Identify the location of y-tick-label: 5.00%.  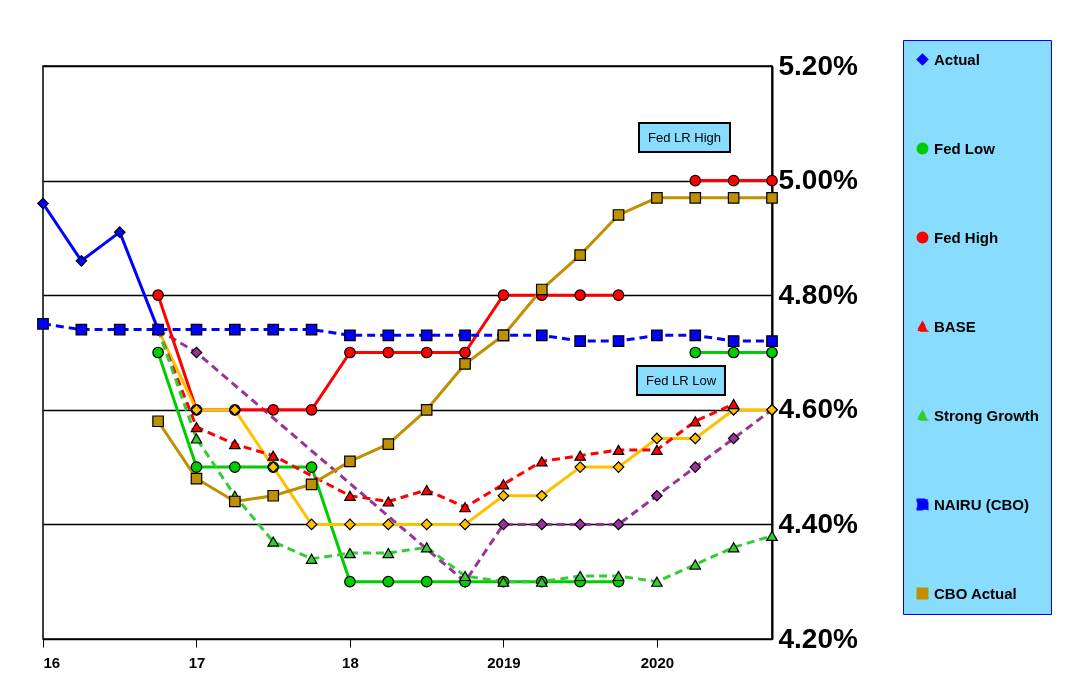
(818, 180).